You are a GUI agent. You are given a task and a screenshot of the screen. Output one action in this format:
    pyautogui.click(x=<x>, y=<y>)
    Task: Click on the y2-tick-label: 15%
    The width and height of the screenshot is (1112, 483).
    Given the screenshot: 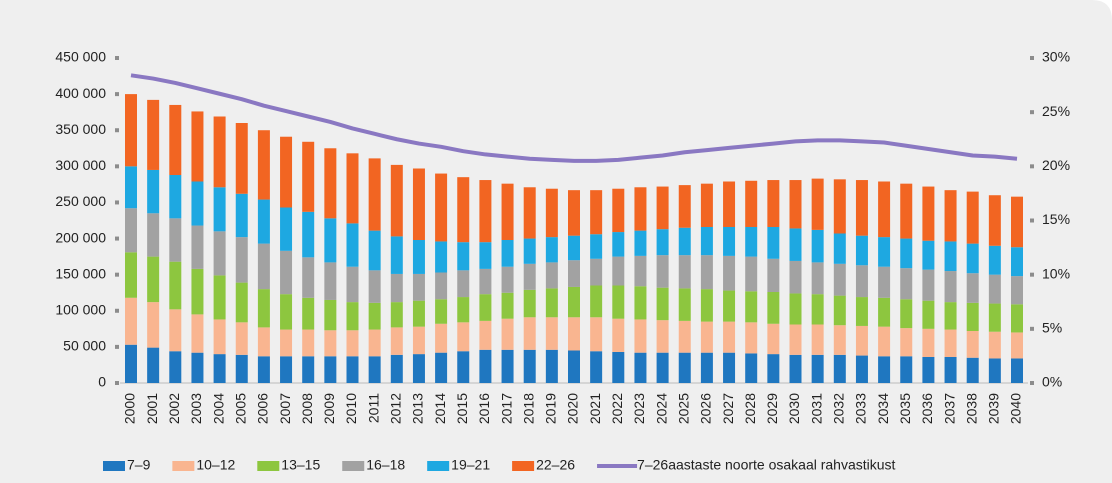 What is the action you would take?
    pyautogui.click(x=1056, y=219)
    